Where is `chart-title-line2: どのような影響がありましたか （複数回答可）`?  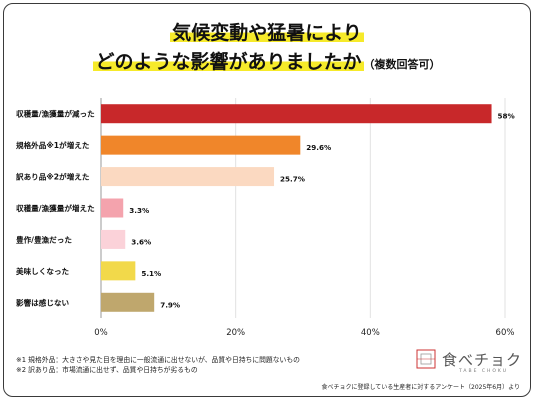
chart-title-line2: どのような影響がありましたか （複数回答可） is located at coordinates (267, 63).